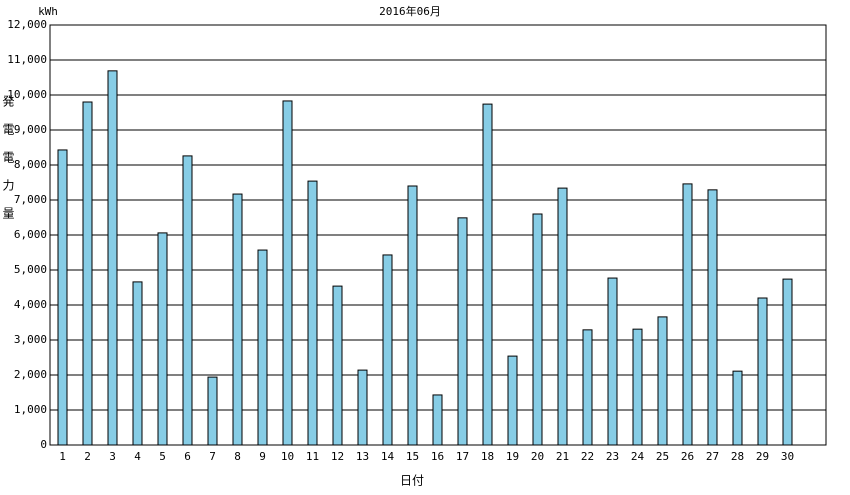  What do you see at coordinates (27, 94) in the screenshot?
I see `y-tick-label: 10,000` at bounding box center [27, 94].